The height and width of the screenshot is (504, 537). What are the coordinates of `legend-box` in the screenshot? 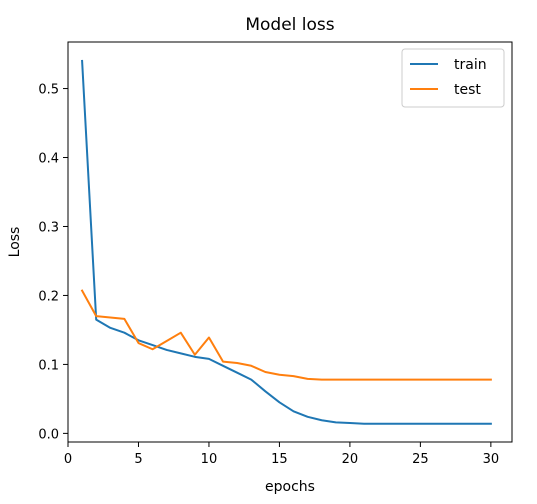 It's located at (453, 78).